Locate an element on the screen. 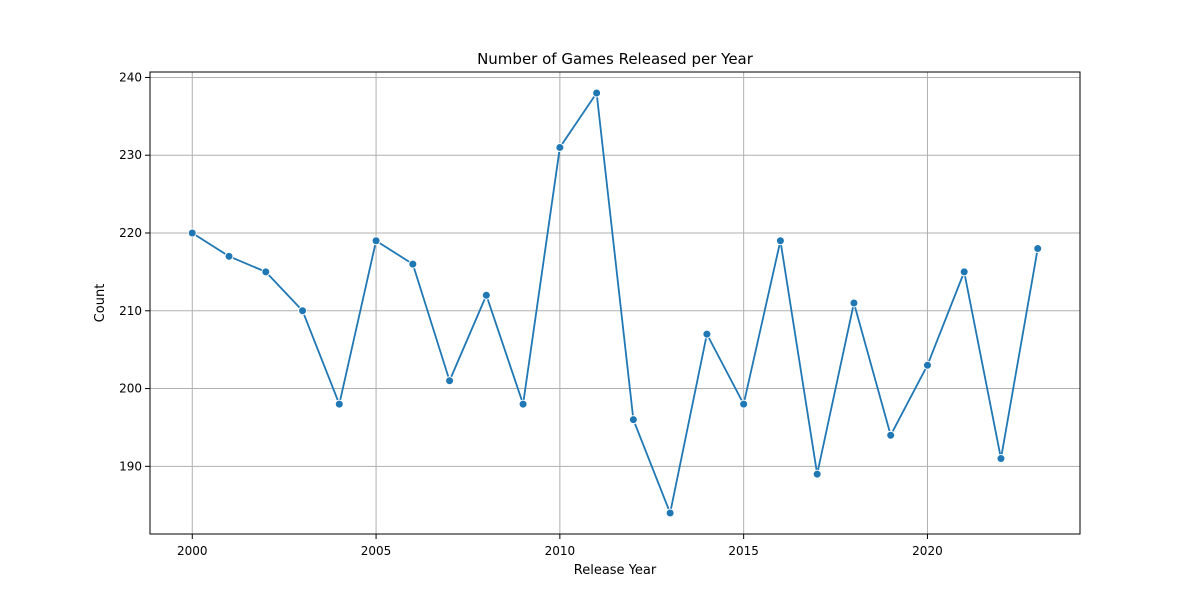 The width and height of the screenshot is (1200, 600). x-axis: 2000 2005 2010 2015 2020 is located at coordinates (560, 546).